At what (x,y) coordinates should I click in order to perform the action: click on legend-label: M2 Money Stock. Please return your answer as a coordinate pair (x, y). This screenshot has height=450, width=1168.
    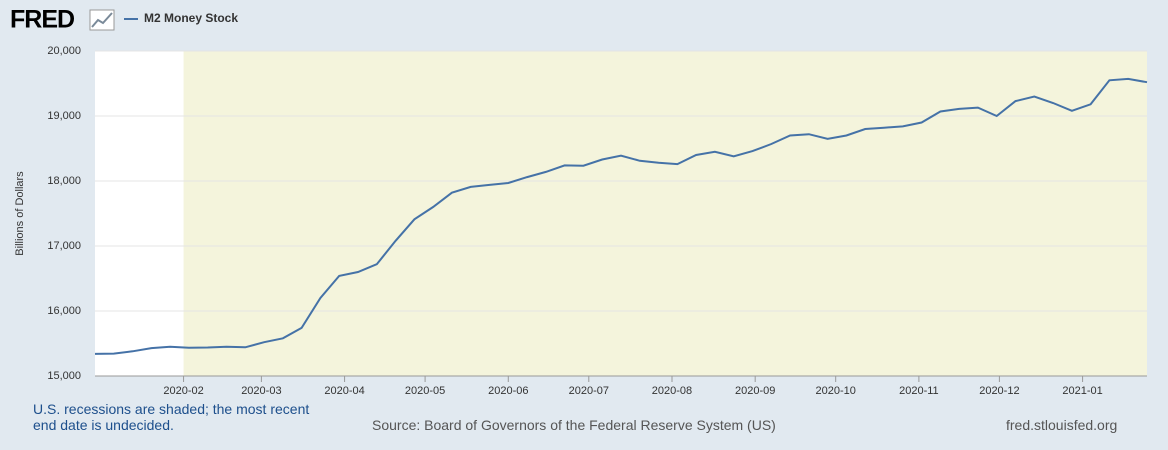
    Looking at the image, I should click on (191, 18).